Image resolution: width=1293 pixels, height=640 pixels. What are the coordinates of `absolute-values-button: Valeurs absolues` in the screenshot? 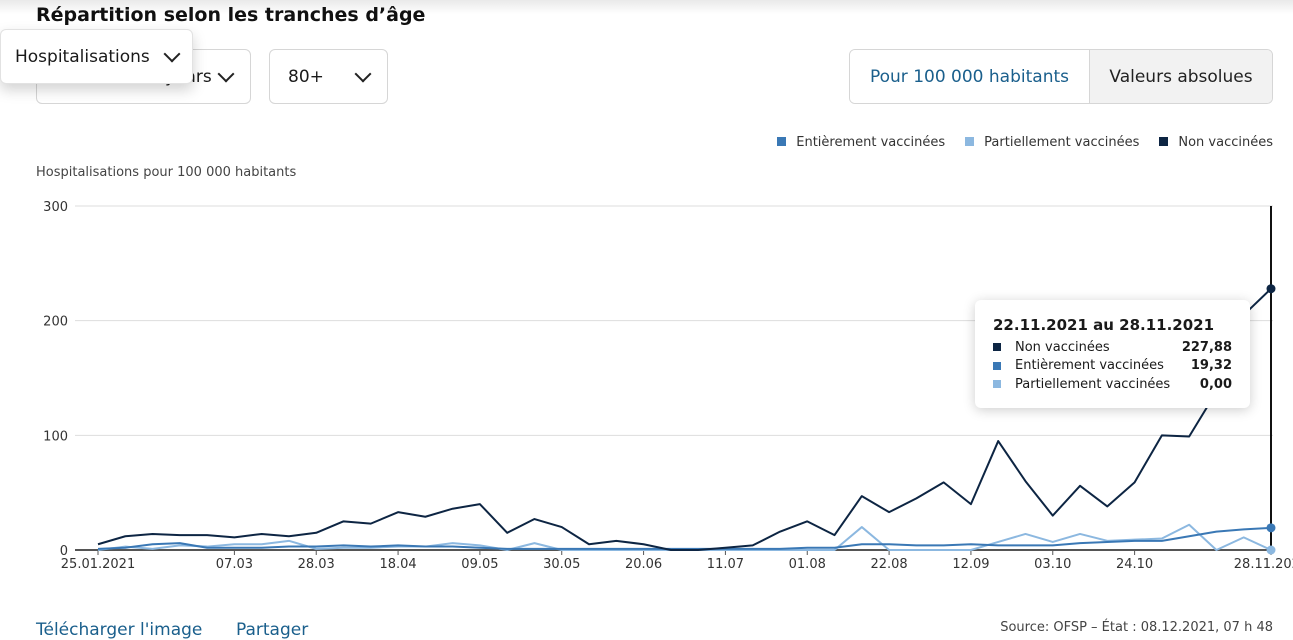 It's located at (1181, 76).